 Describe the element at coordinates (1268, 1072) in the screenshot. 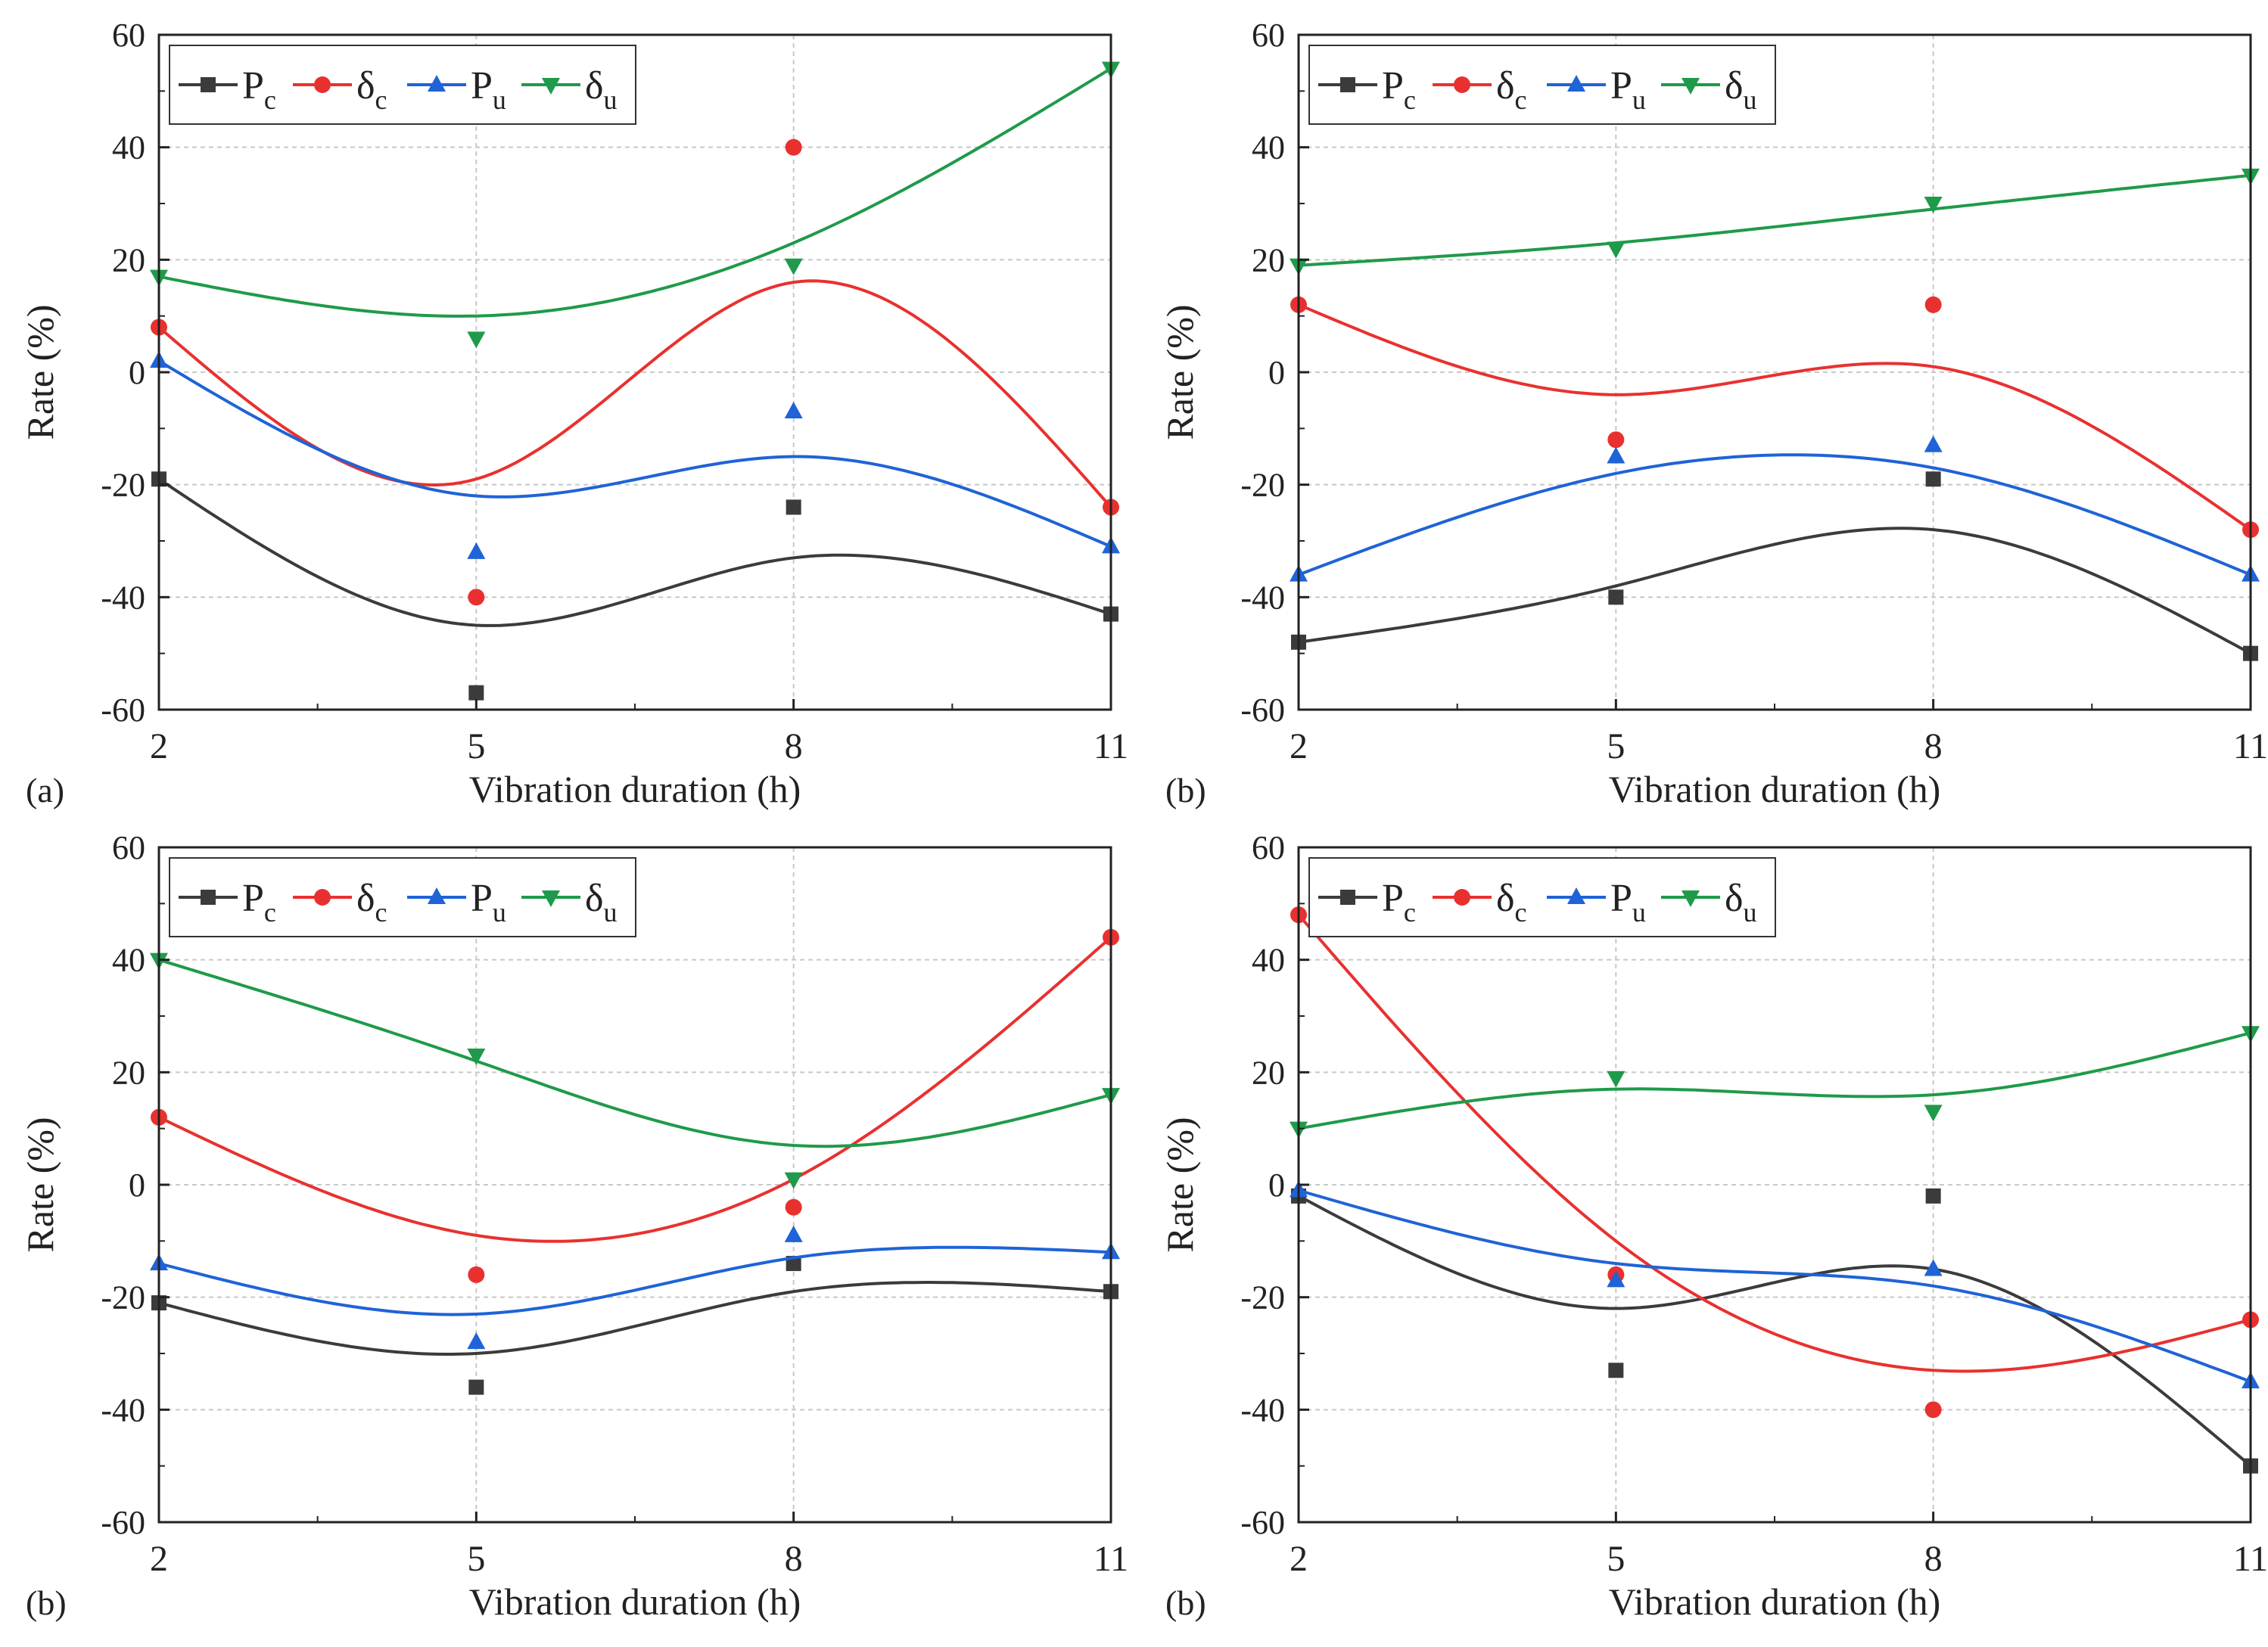

I see `y-tick-label: 20` at that location.